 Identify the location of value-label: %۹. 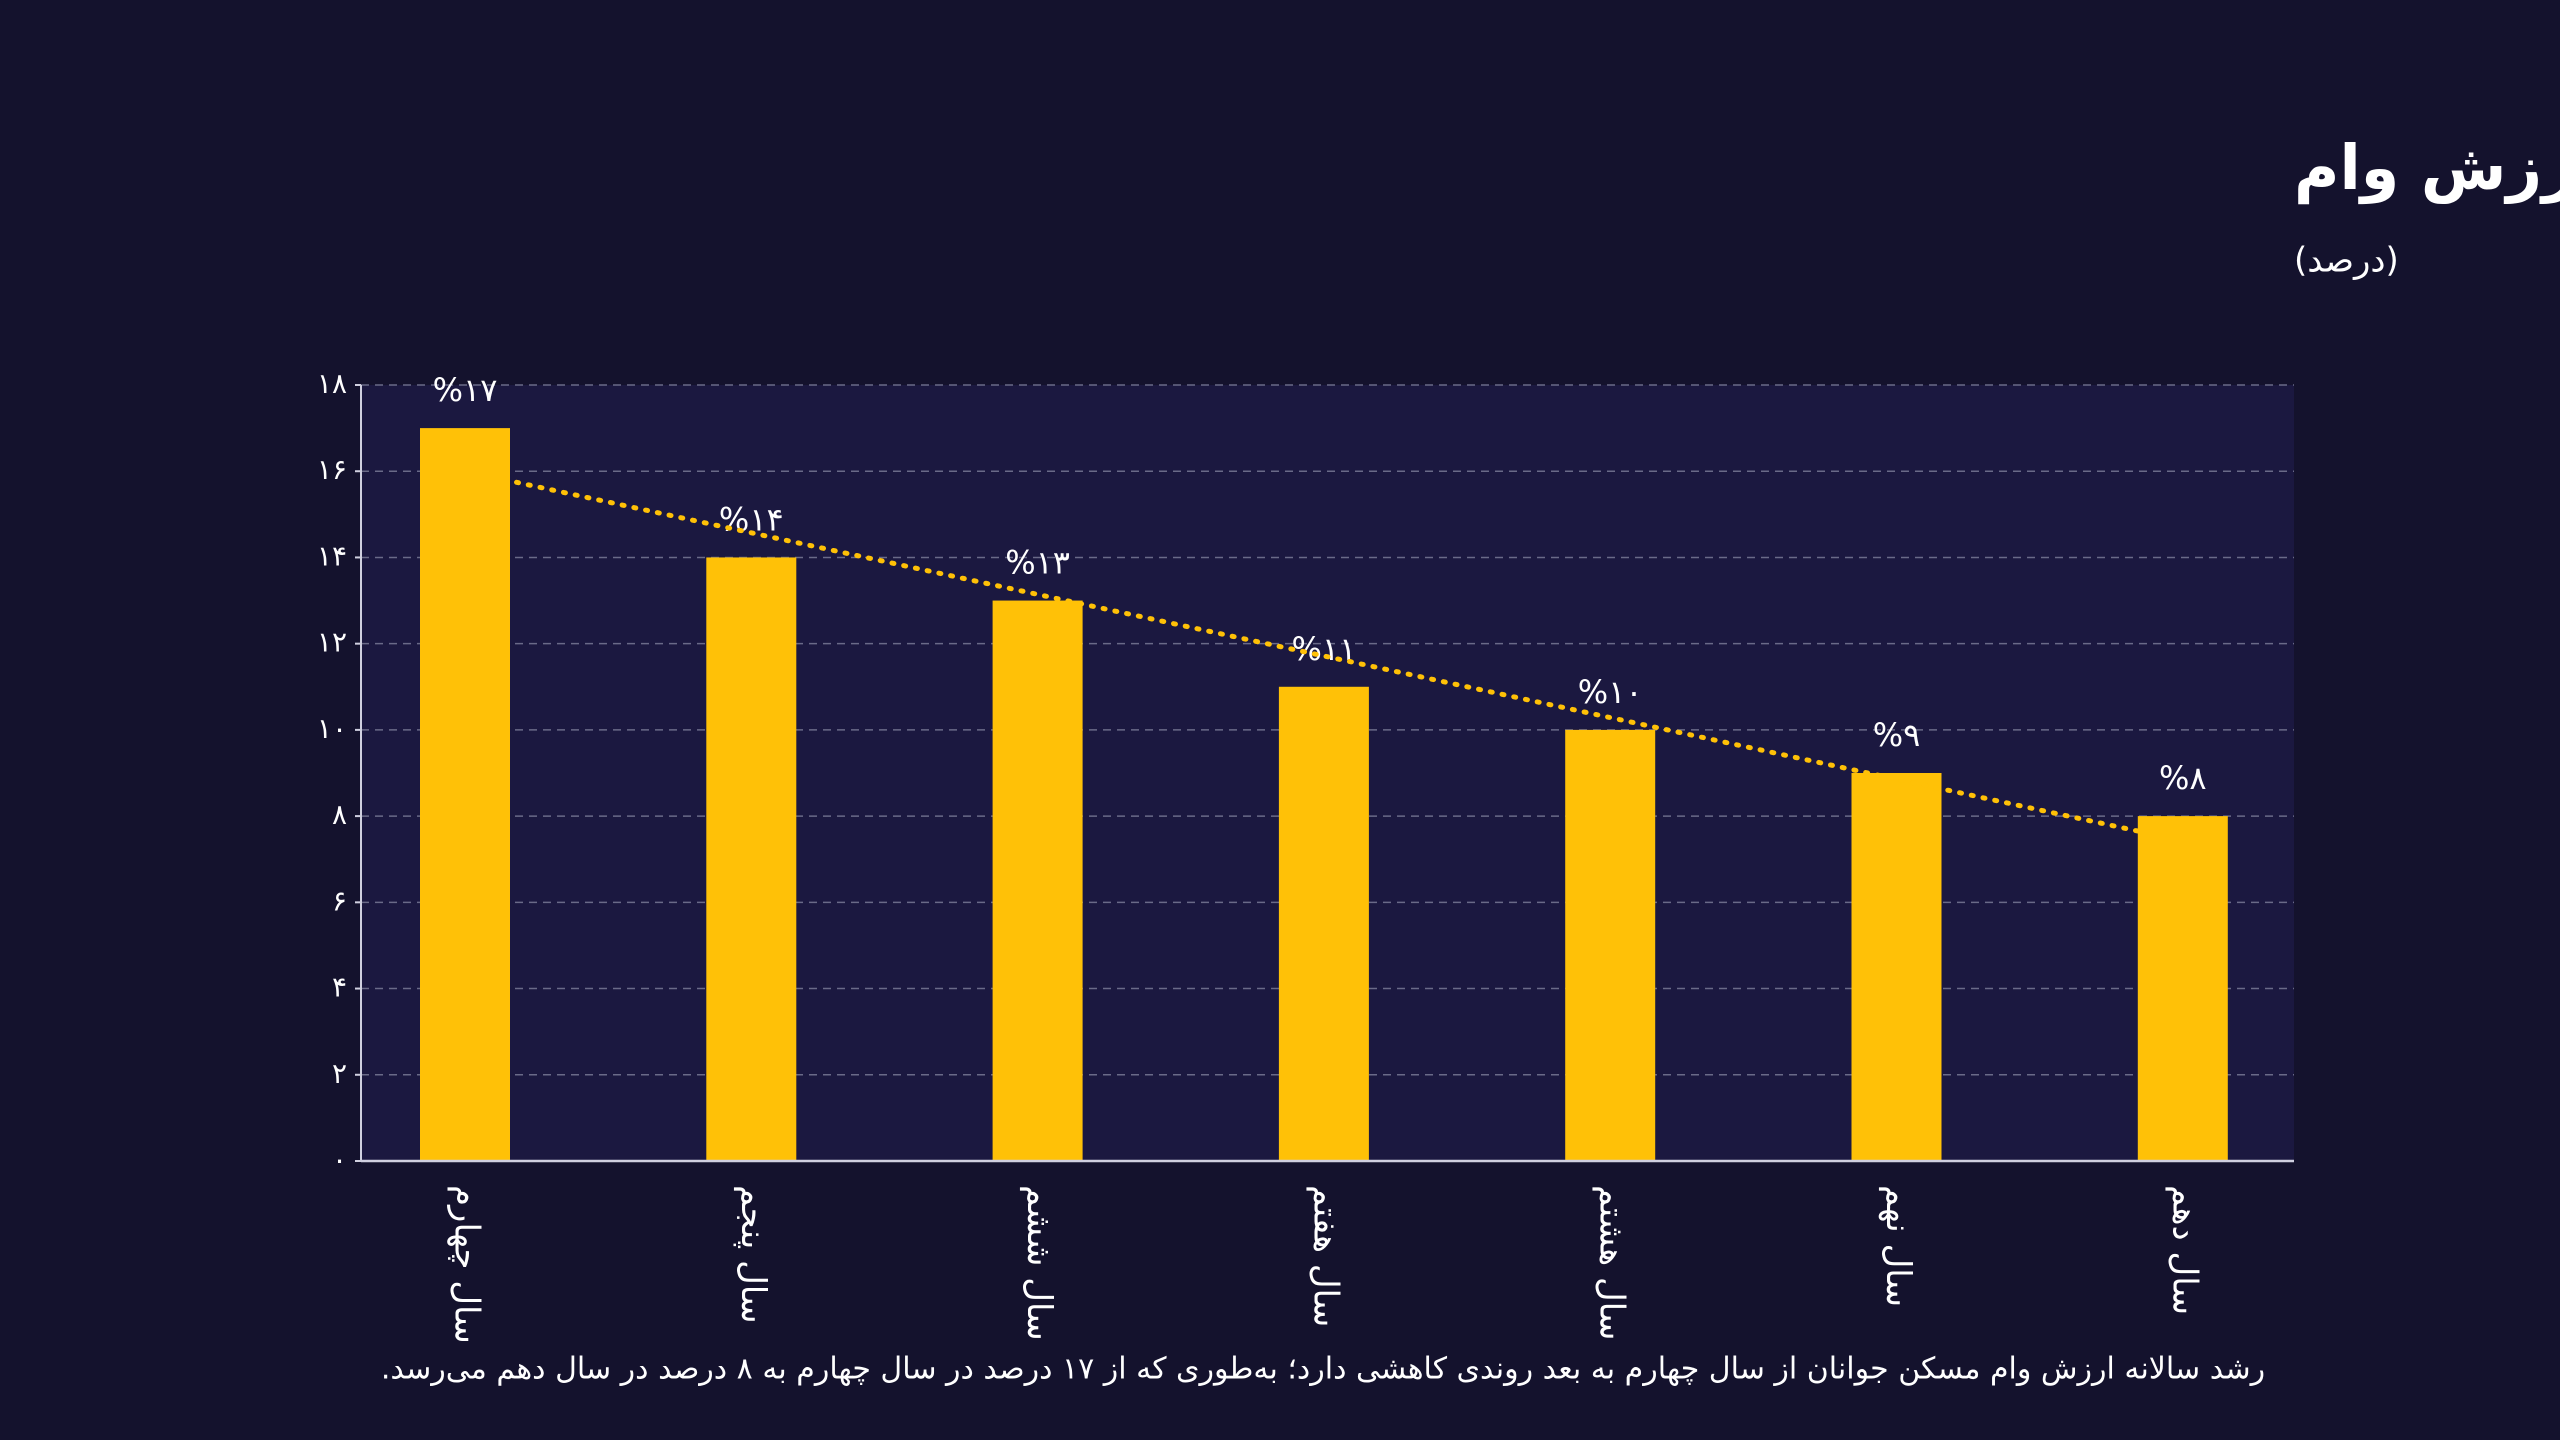
(1897, 735).